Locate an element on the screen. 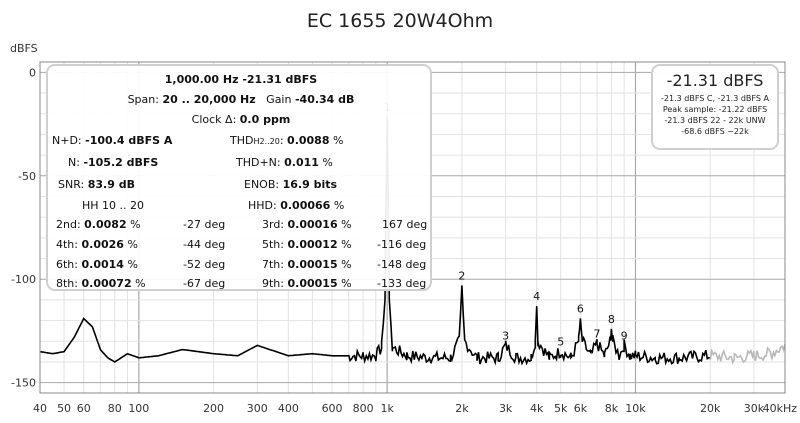  x-tick-label: 40kHz is located at coordinates (780, 408).